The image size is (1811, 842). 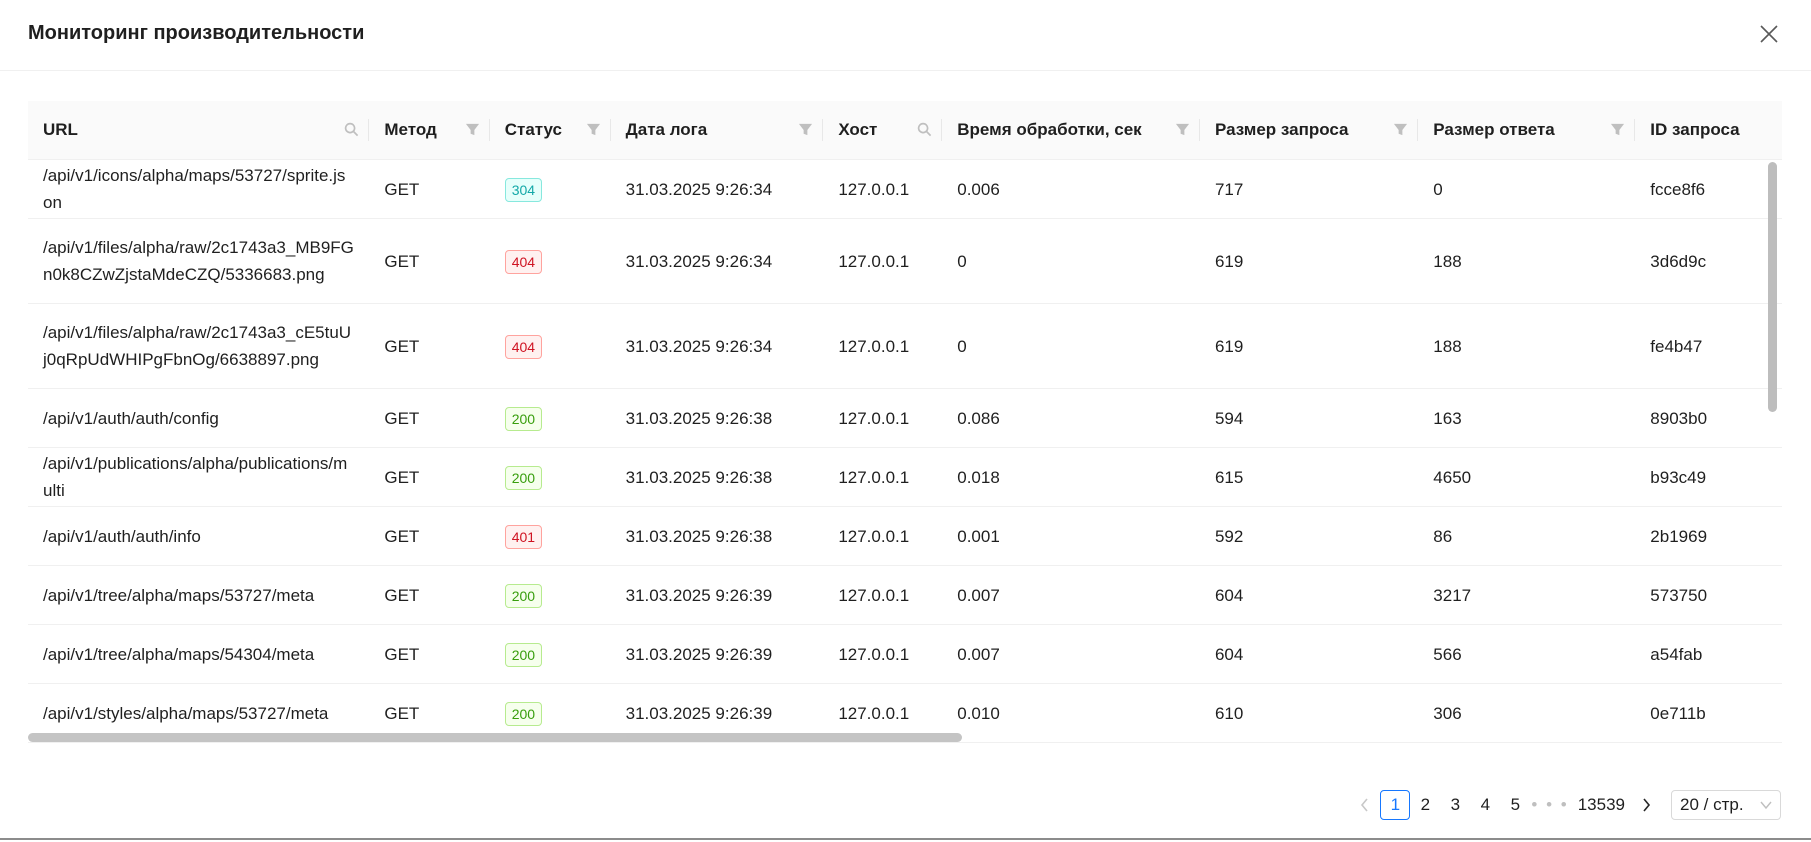 I want to click on column-header: Размер ответа, so click(x=1527, y=130).